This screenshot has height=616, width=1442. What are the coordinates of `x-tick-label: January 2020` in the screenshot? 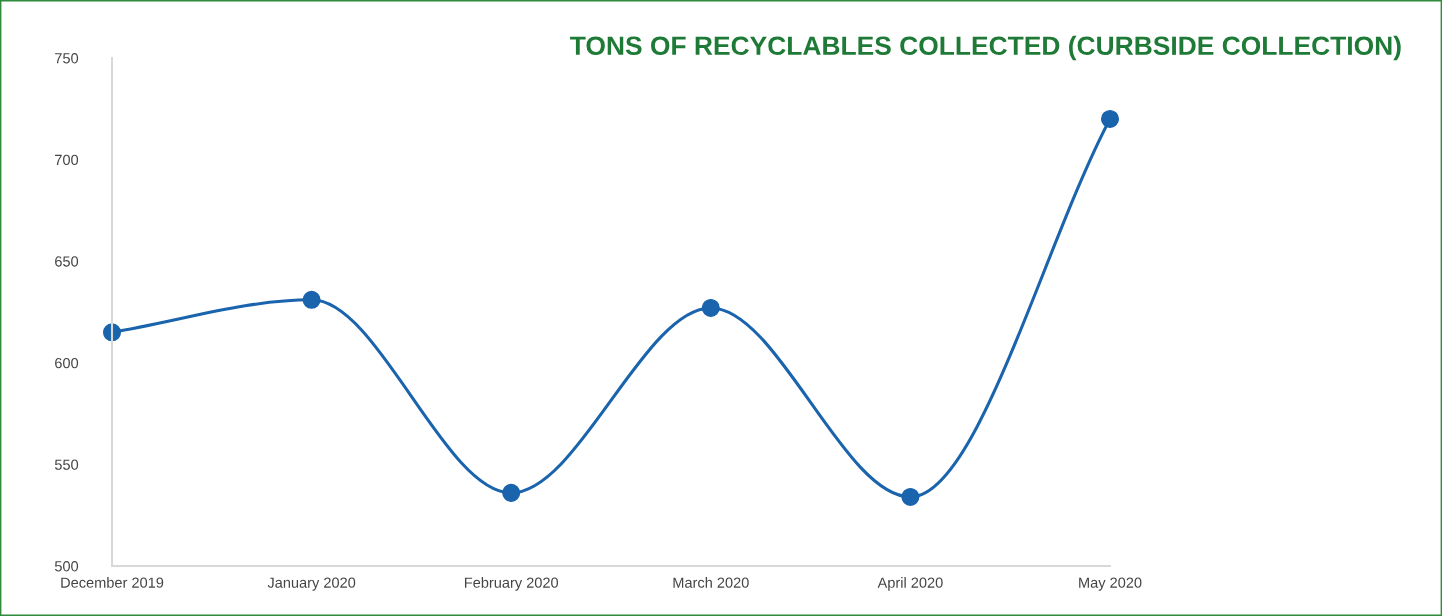 It's located at (311, 584).